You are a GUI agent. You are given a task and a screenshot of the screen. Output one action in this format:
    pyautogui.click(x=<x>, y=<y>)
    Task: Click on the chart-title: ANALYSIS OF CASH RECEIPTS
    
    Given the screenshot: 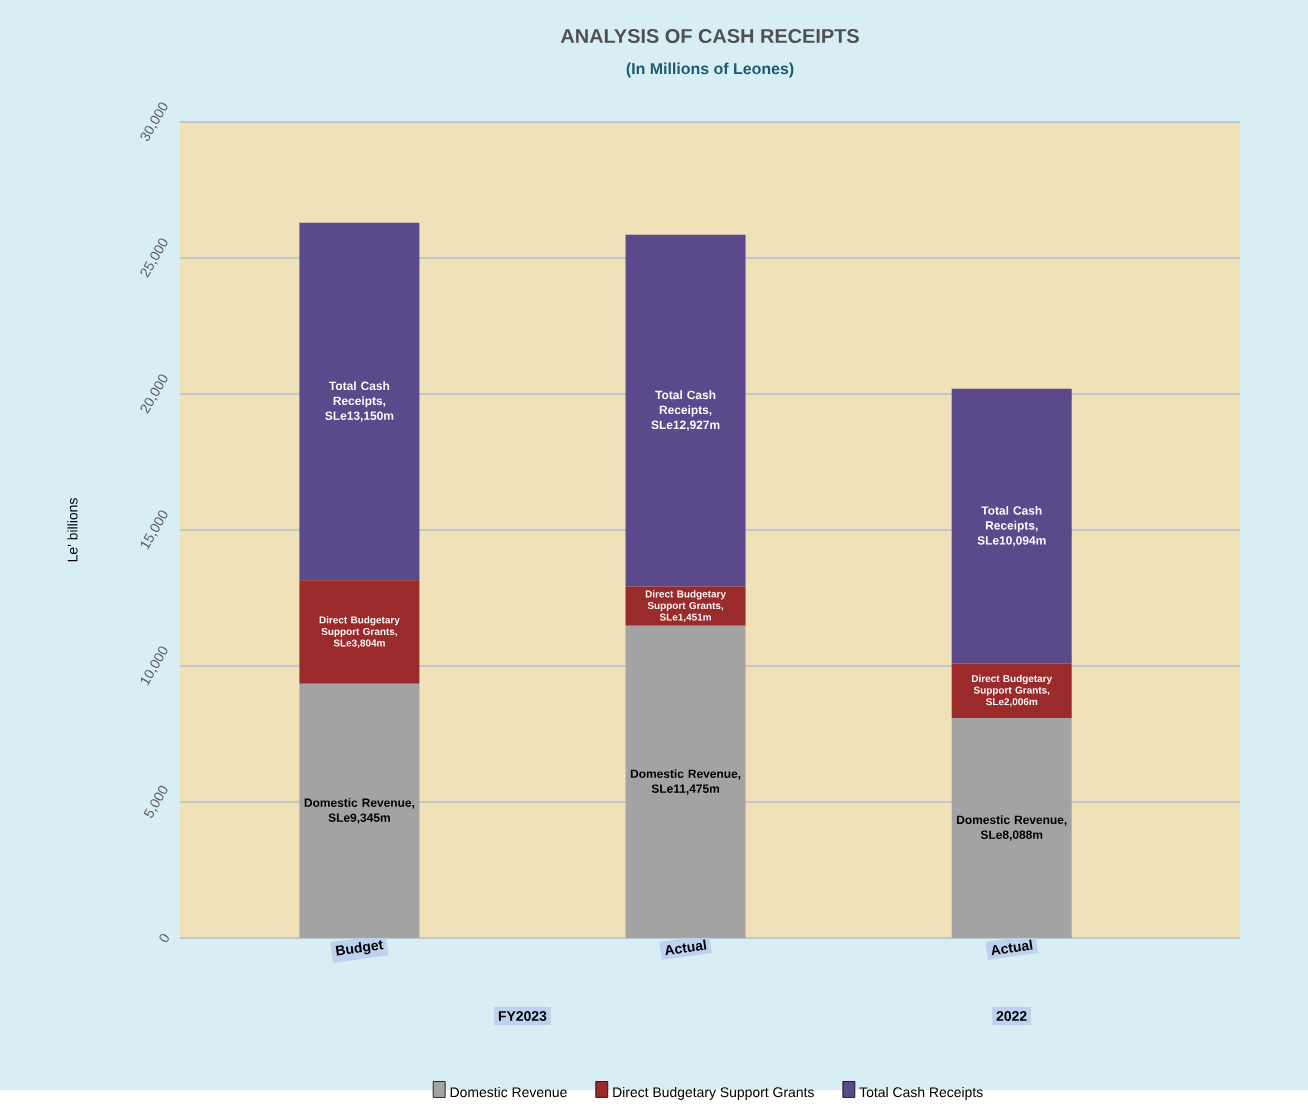 What is the action you would take?
    pyautogui.click(x=709, y=36)
    